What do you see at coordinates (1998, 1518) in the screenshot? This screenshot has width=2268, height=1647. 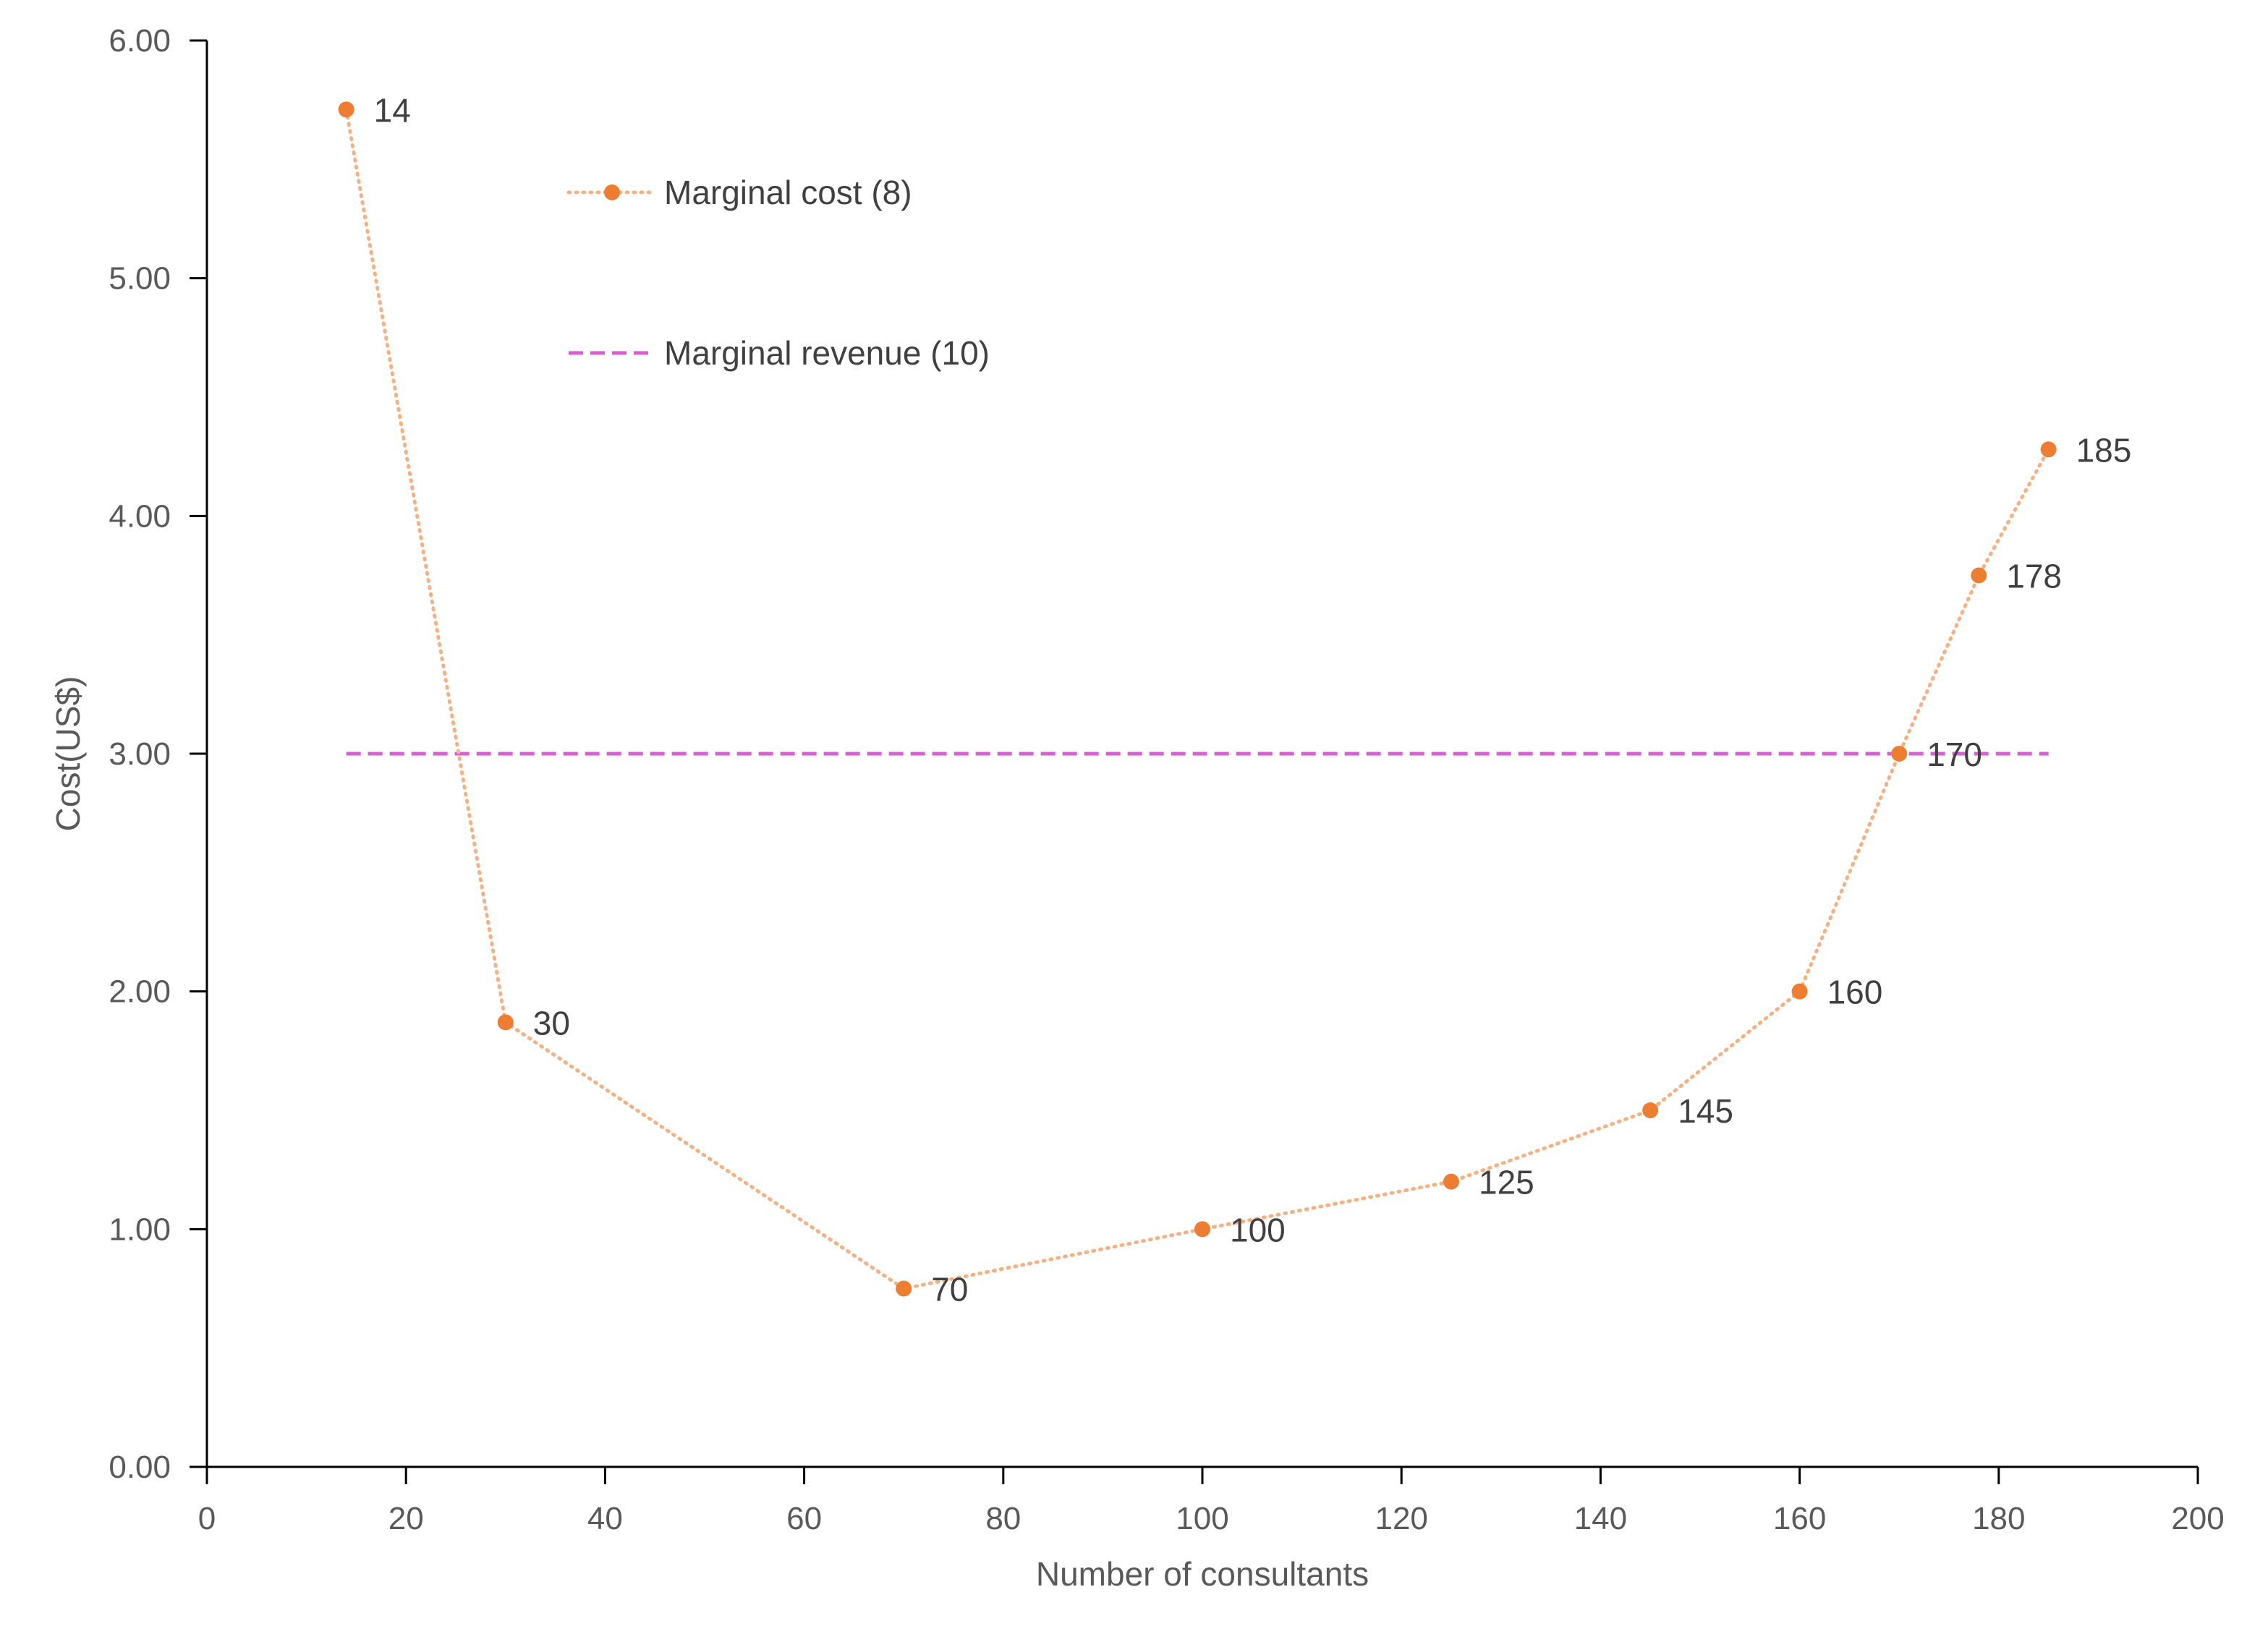 I see `x-tick-label: 180` at bounding box center [1998, 1518].